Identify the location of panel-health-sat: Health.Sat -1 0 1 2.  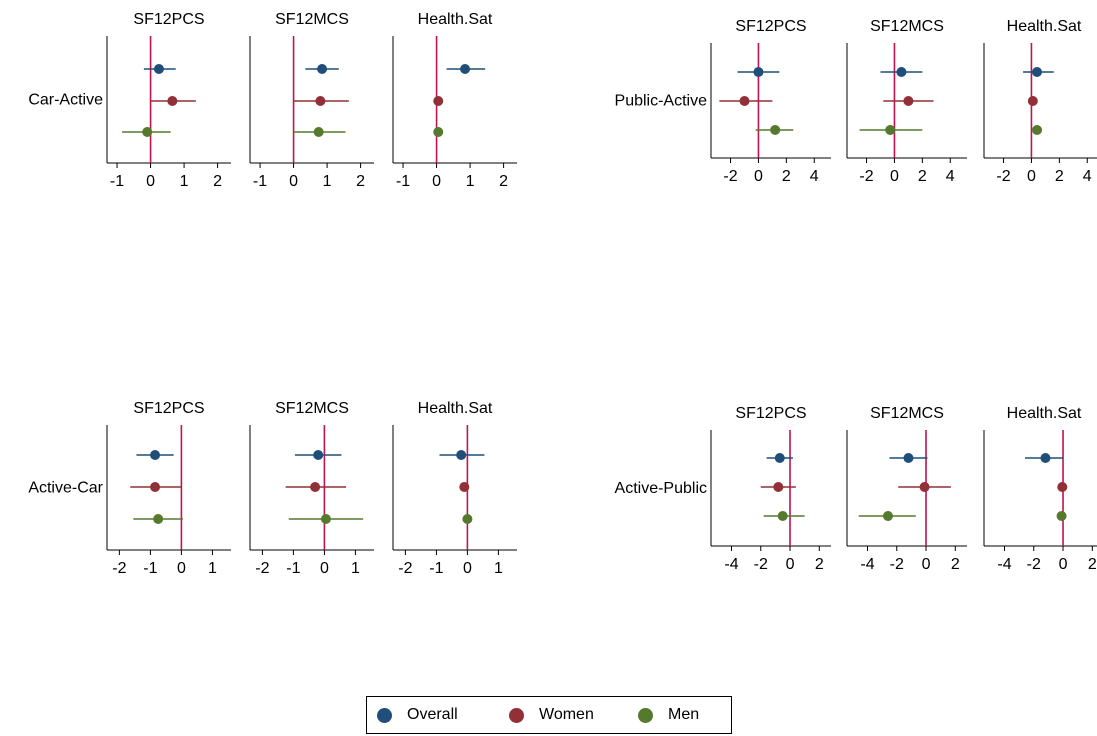
(454, 100).